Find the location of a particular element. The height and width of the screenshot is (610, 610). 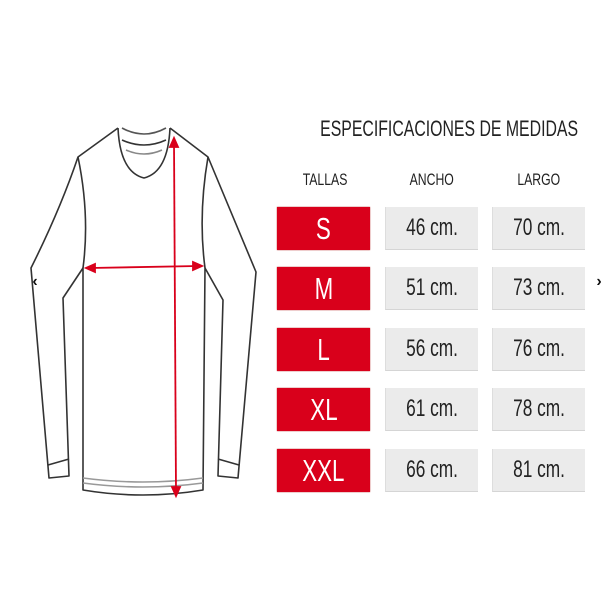

length-cell: 73 cm. is located at coordinates (538, 288).